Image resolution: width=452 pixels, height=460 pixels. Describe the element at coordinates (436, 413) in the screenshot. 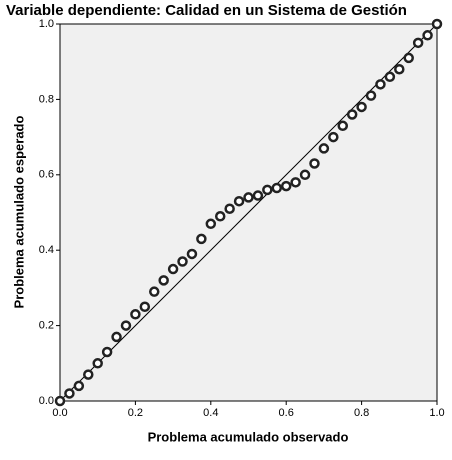

I see `x-tick-label: 1.0` at that location.